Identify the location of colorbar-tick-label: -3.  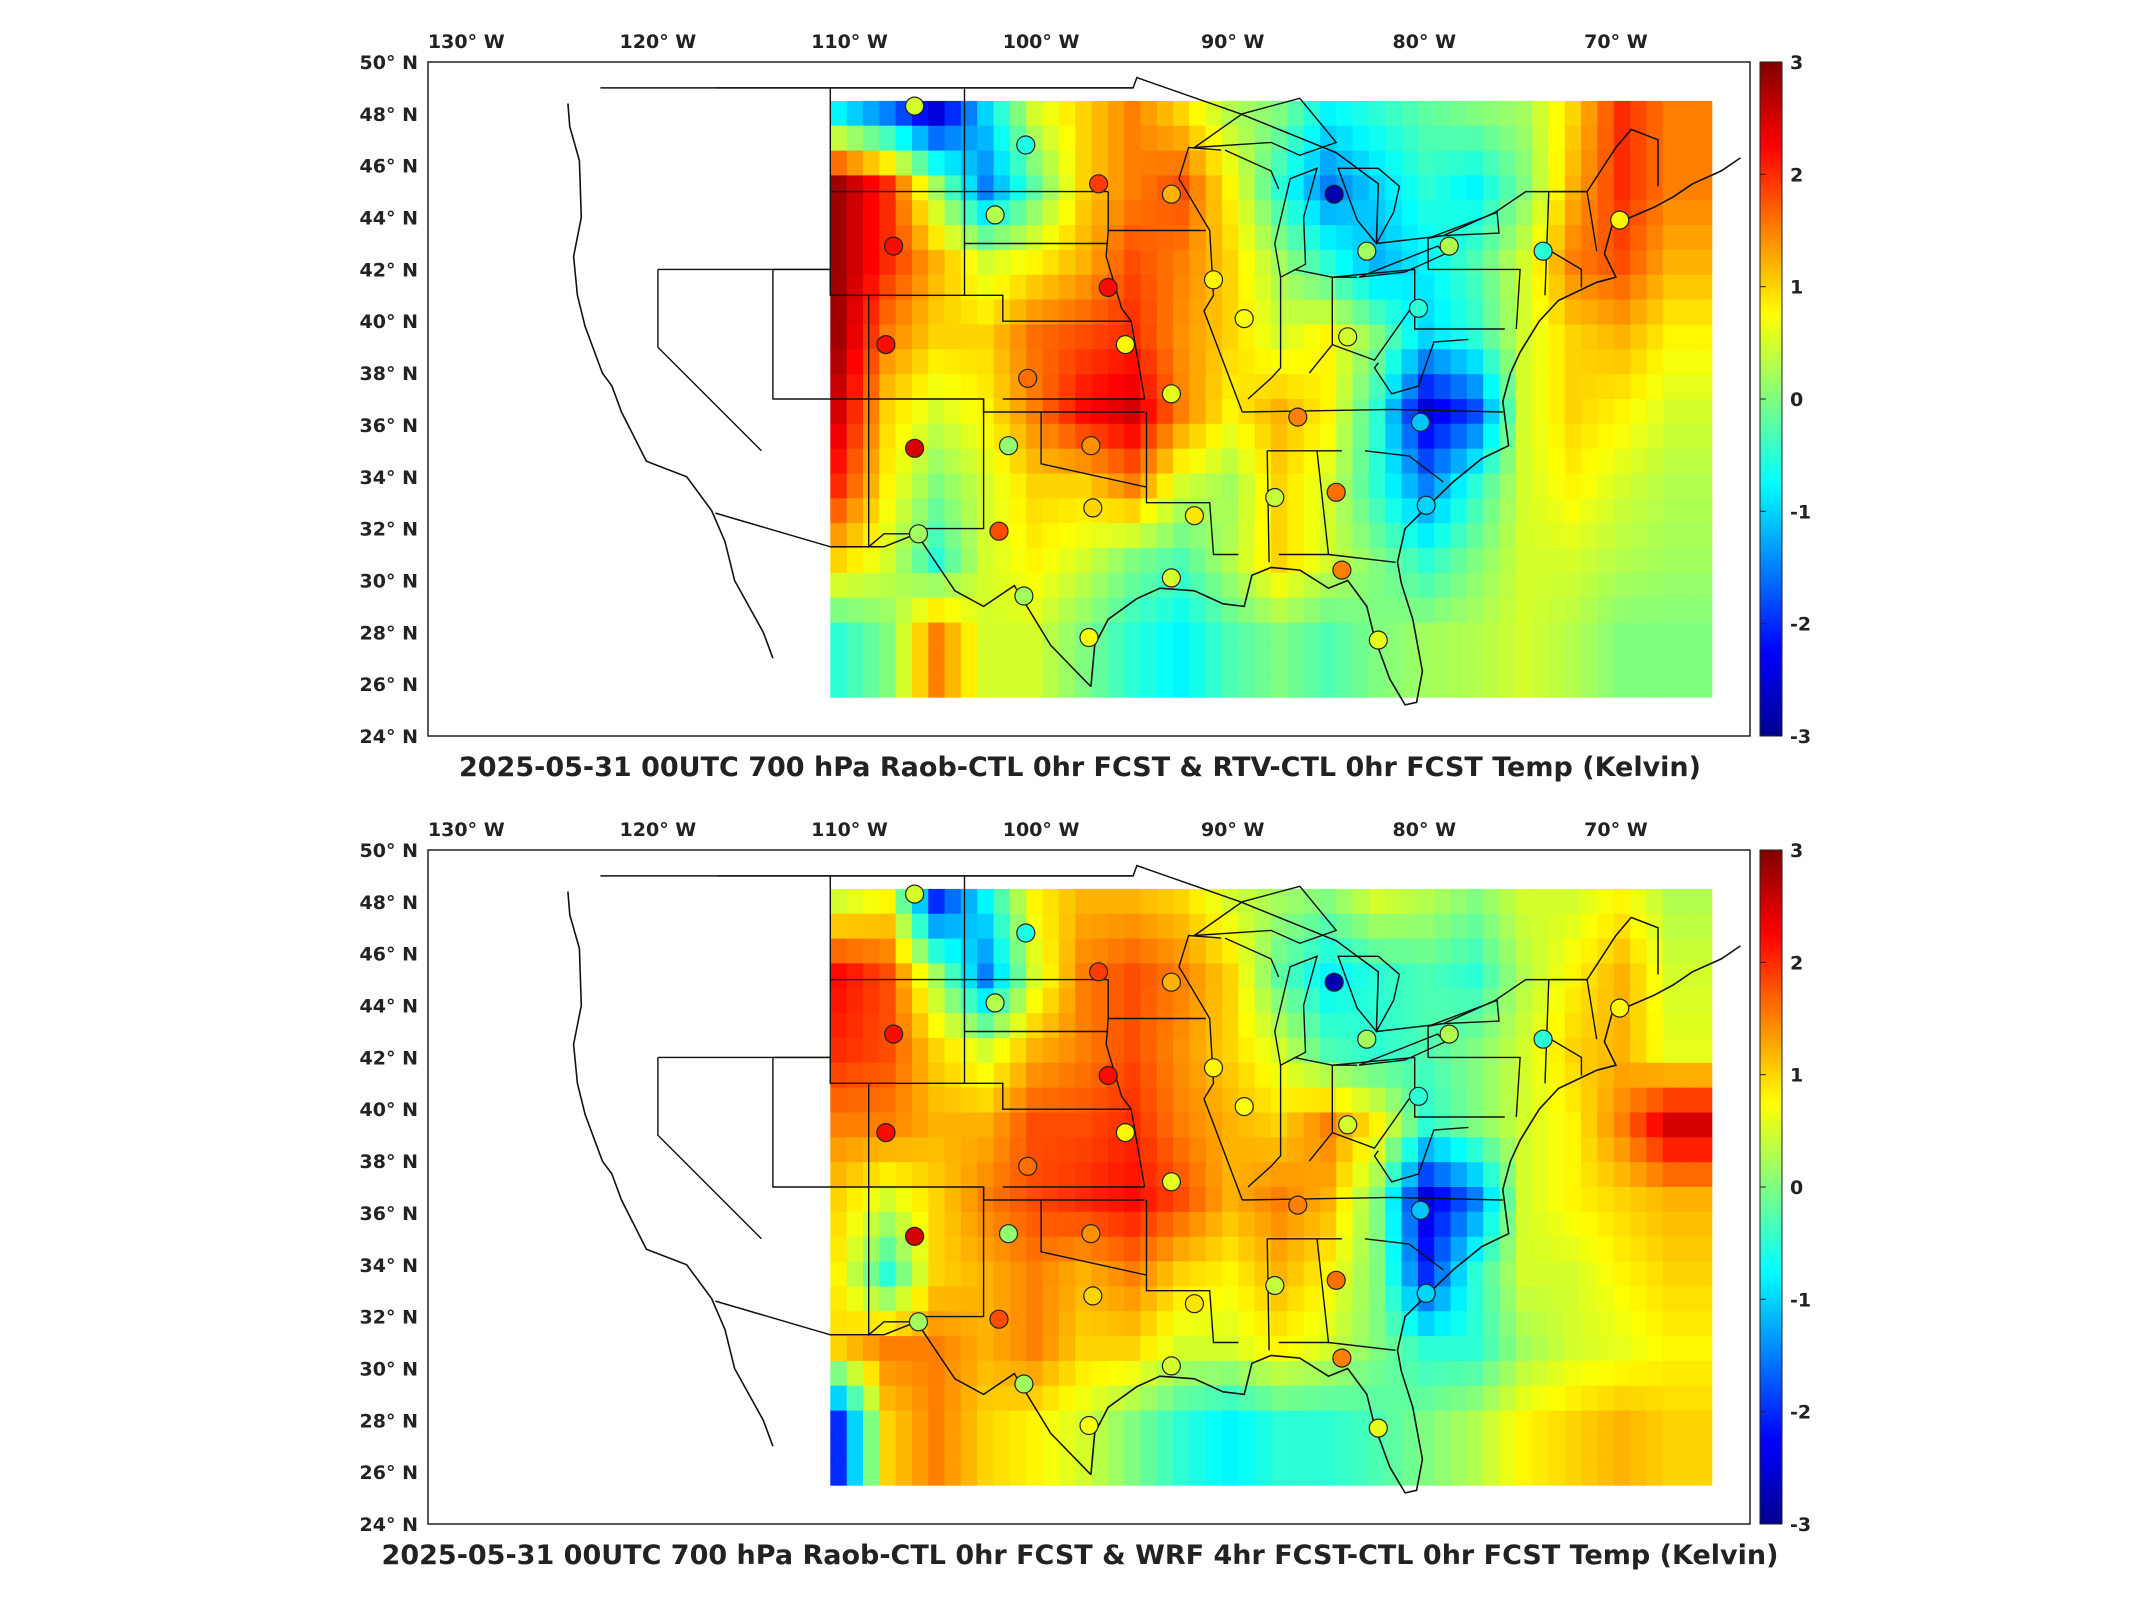
(1800, 737).